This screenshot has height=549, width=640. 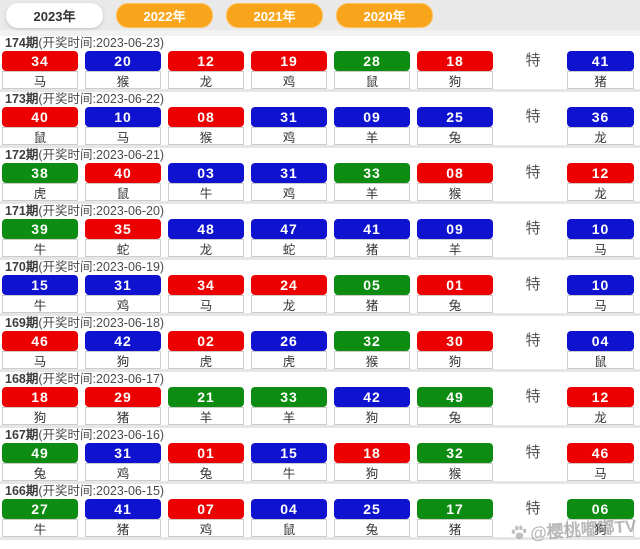 What do you see at coordinates (600, 360) in the screenshot?
I see `special-ball-zodiac: 鼠` at bounding box center [600, 360].